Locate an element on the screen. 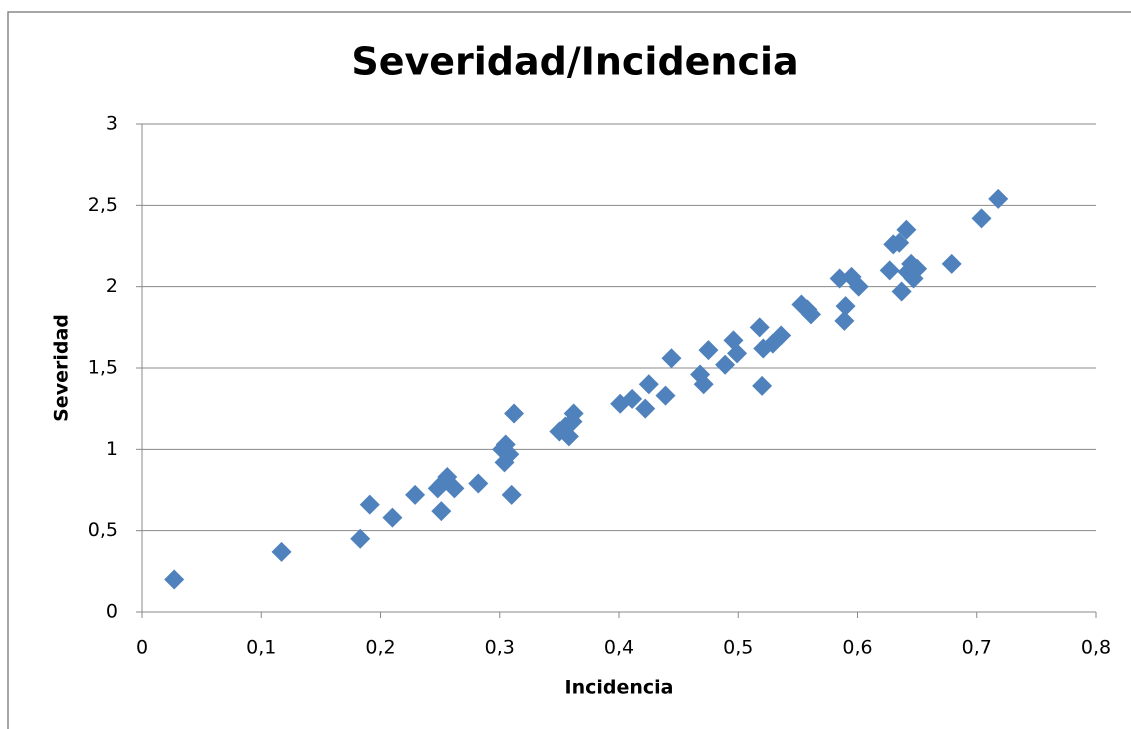  y-axis-title: Severidad is located at coordinates (62, 368).